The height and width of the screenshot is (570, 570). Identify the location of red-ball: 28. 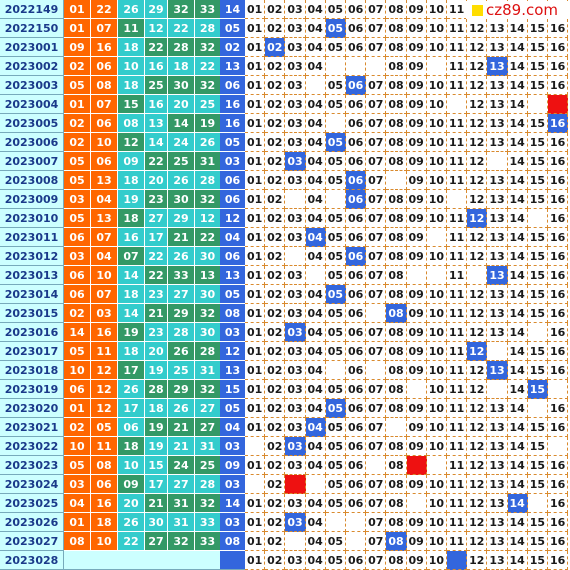
(181, 47).